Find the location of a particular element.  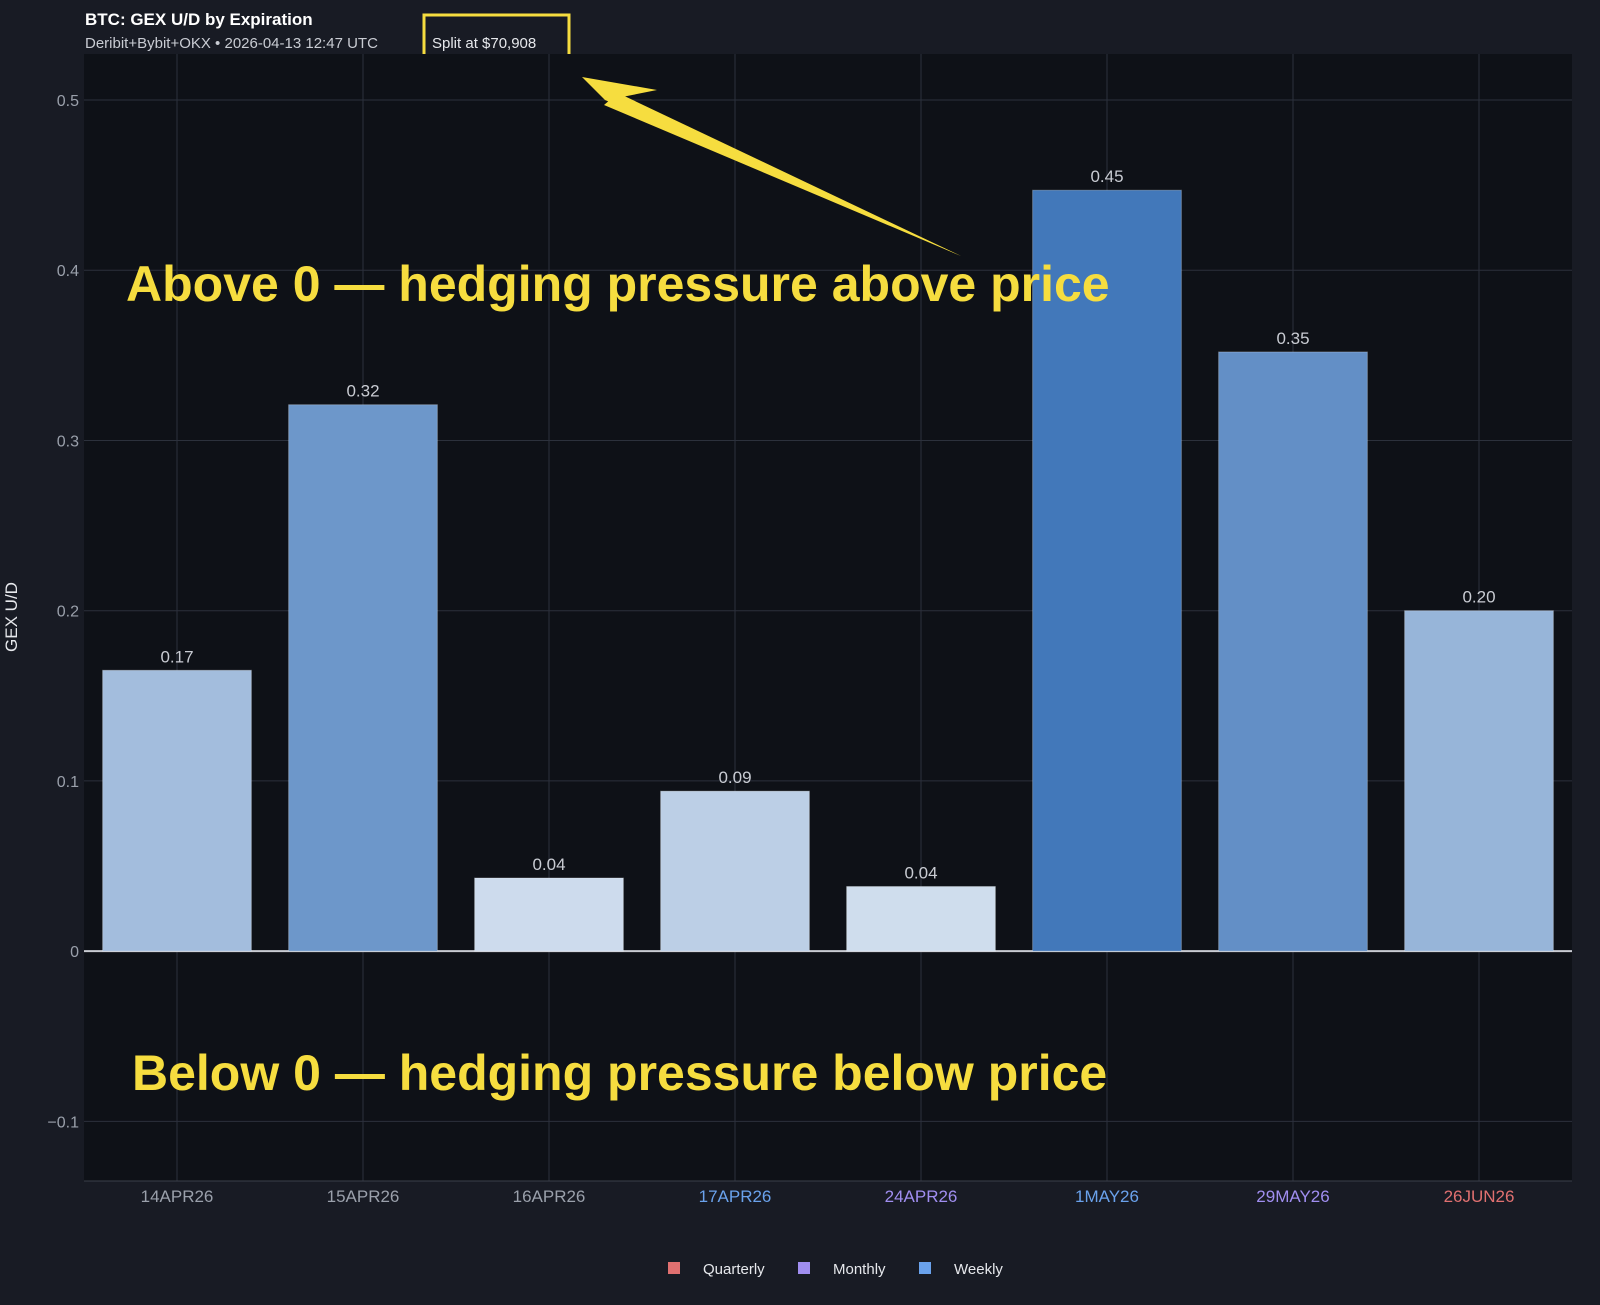

bar-value-label: 0.20 is located at coordinates (1478, 597).